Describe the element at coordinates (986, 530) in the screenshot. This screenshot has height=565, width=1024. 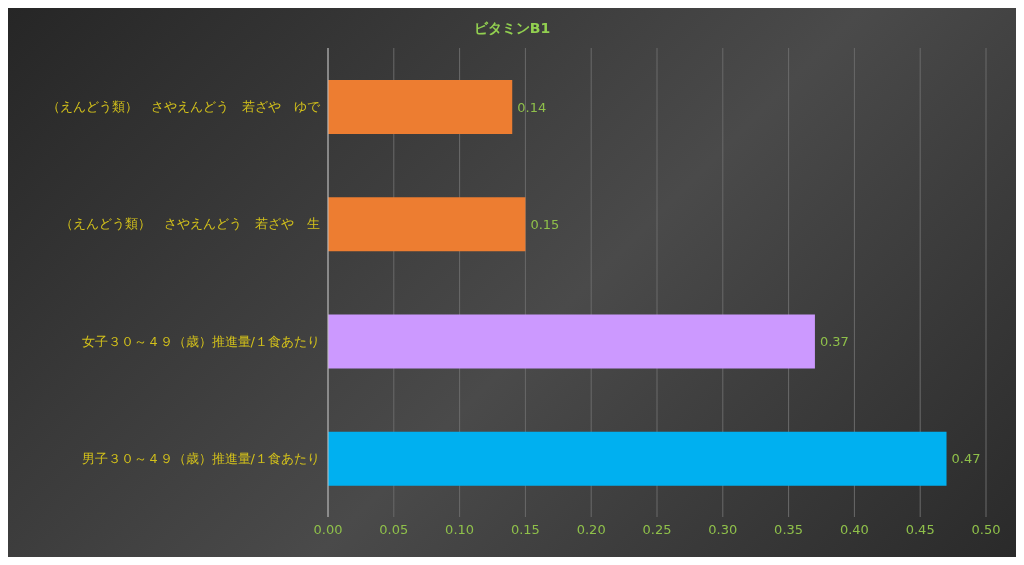
I see `x-tick-label: 0.50` at that location.